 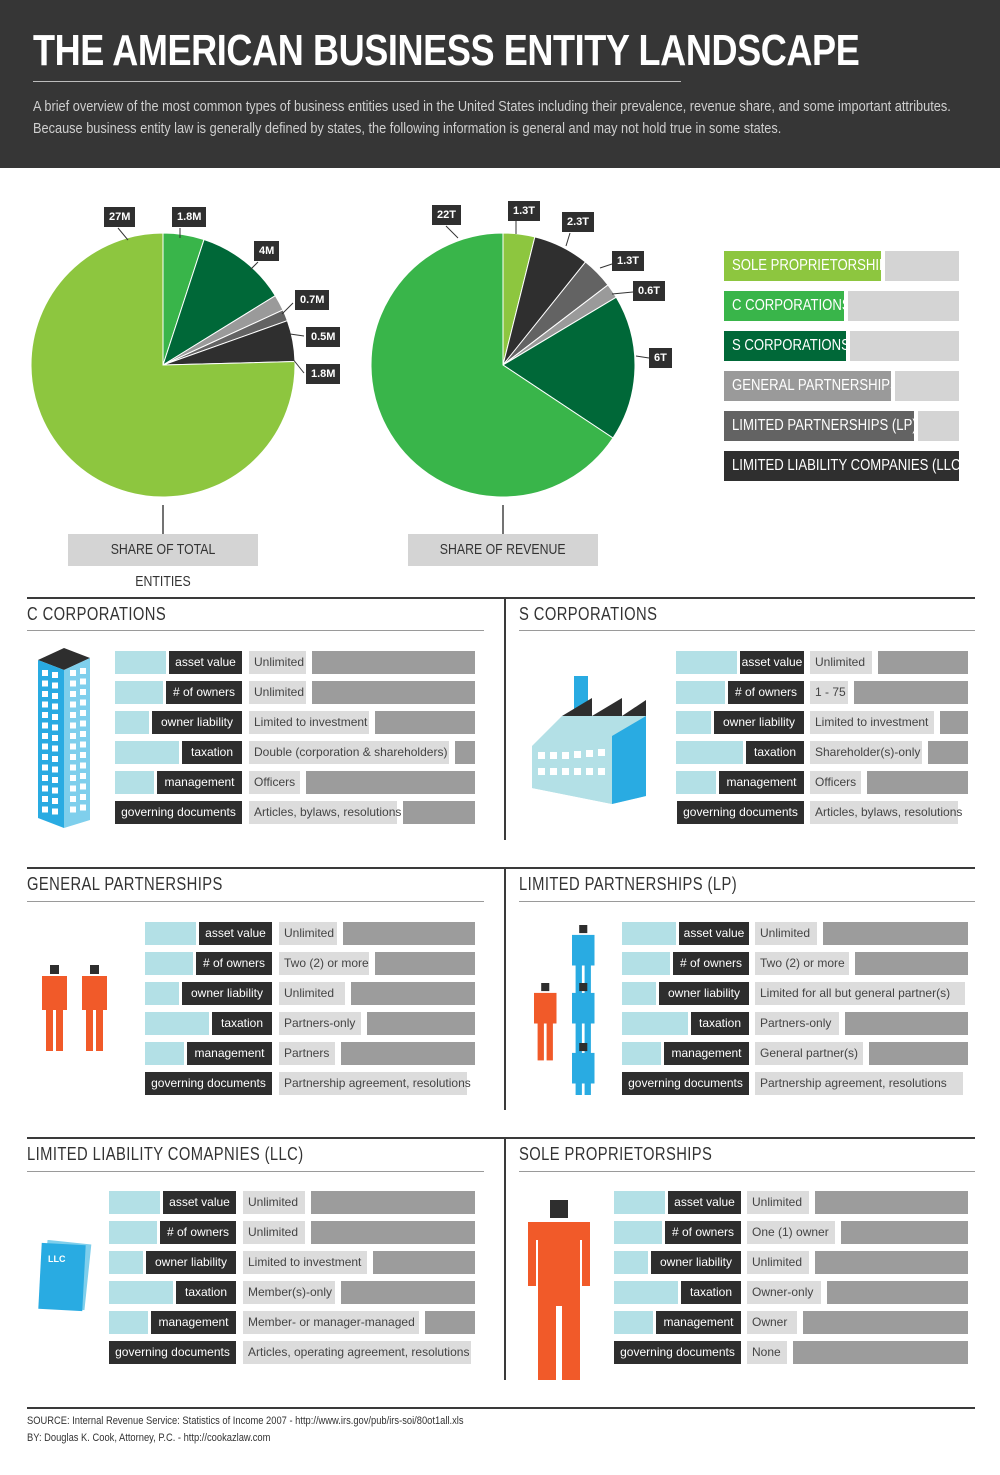 What do you see at coordinates (163, 562) in the screenshot?
I see `entities-pie-caption: SHARE OF TOTAL ENTITIES` at bounding box center [163, 562].